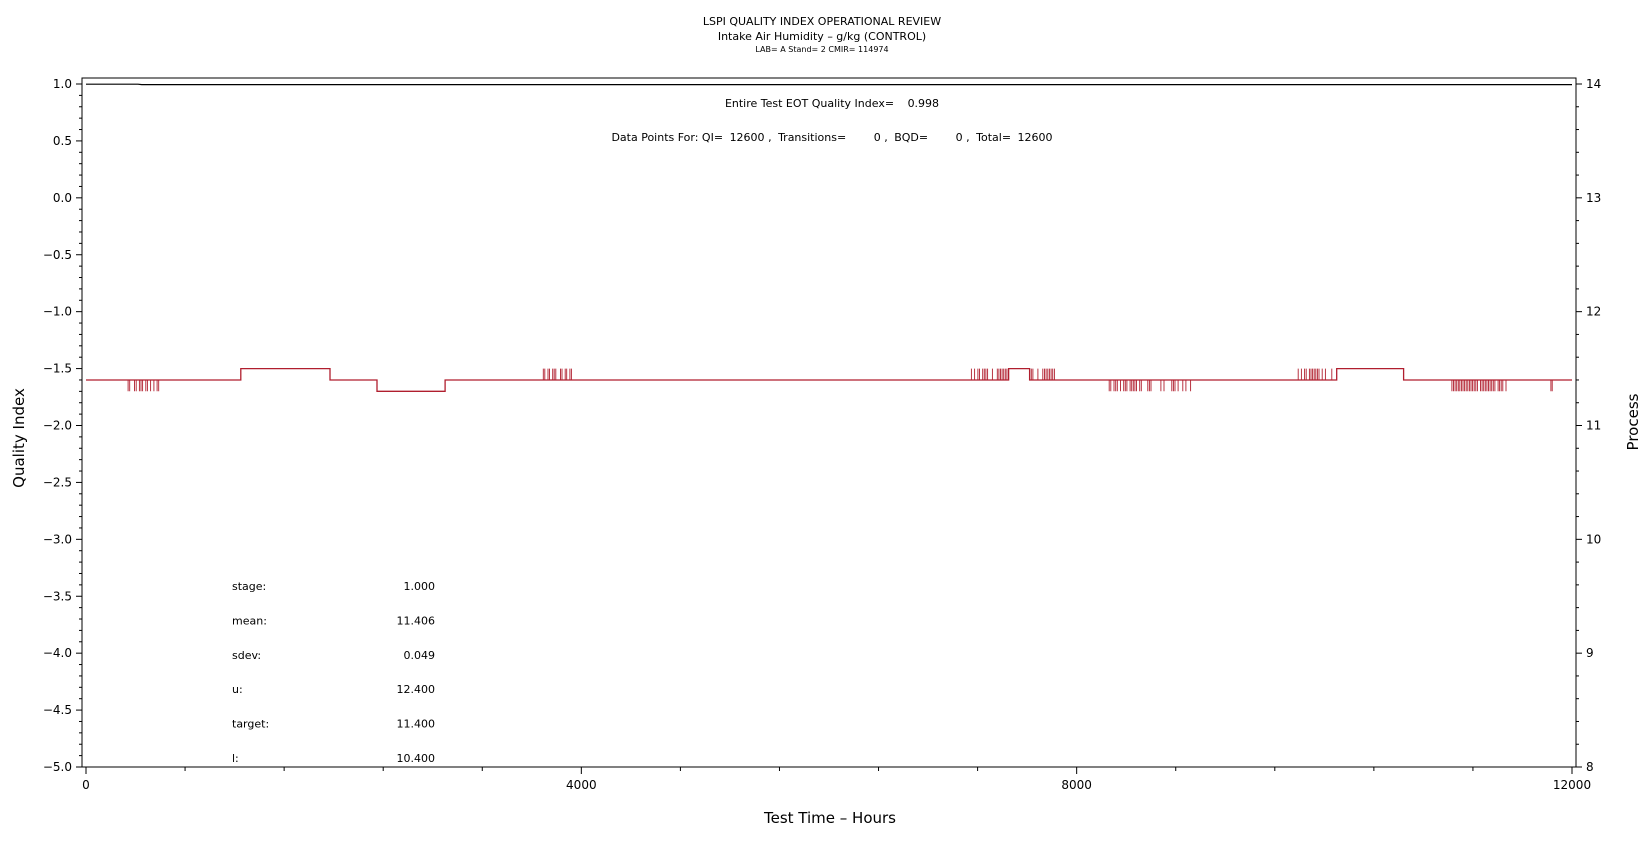 This screenshot has width=1648, height=845. I want to click on bottom-axis: 0 4000 8000 12000, so click(836, 779).